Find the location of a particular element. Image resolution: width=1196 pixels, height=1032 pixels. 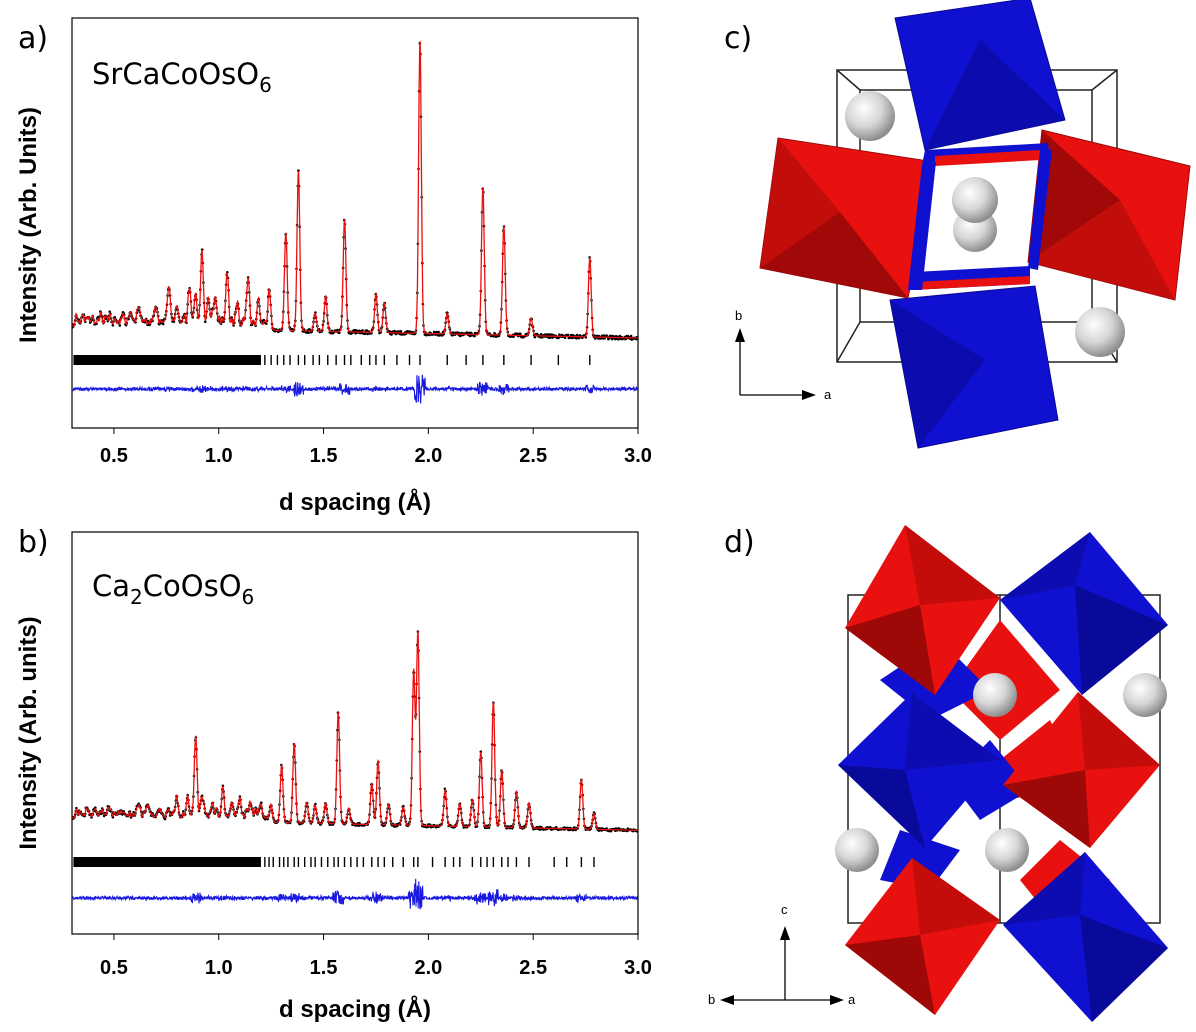

axis-label-c: c is located at coordinates (784, 909).